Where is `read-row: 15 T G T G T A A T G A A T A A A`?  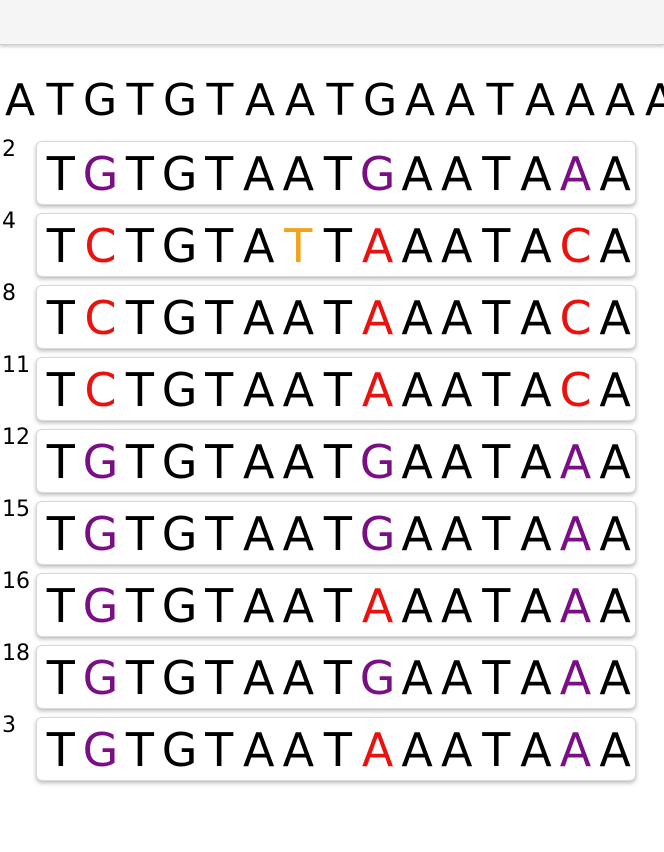 read-row: 15 T G T G T A A T G A A T A A A is located at coordinates (332, 535).